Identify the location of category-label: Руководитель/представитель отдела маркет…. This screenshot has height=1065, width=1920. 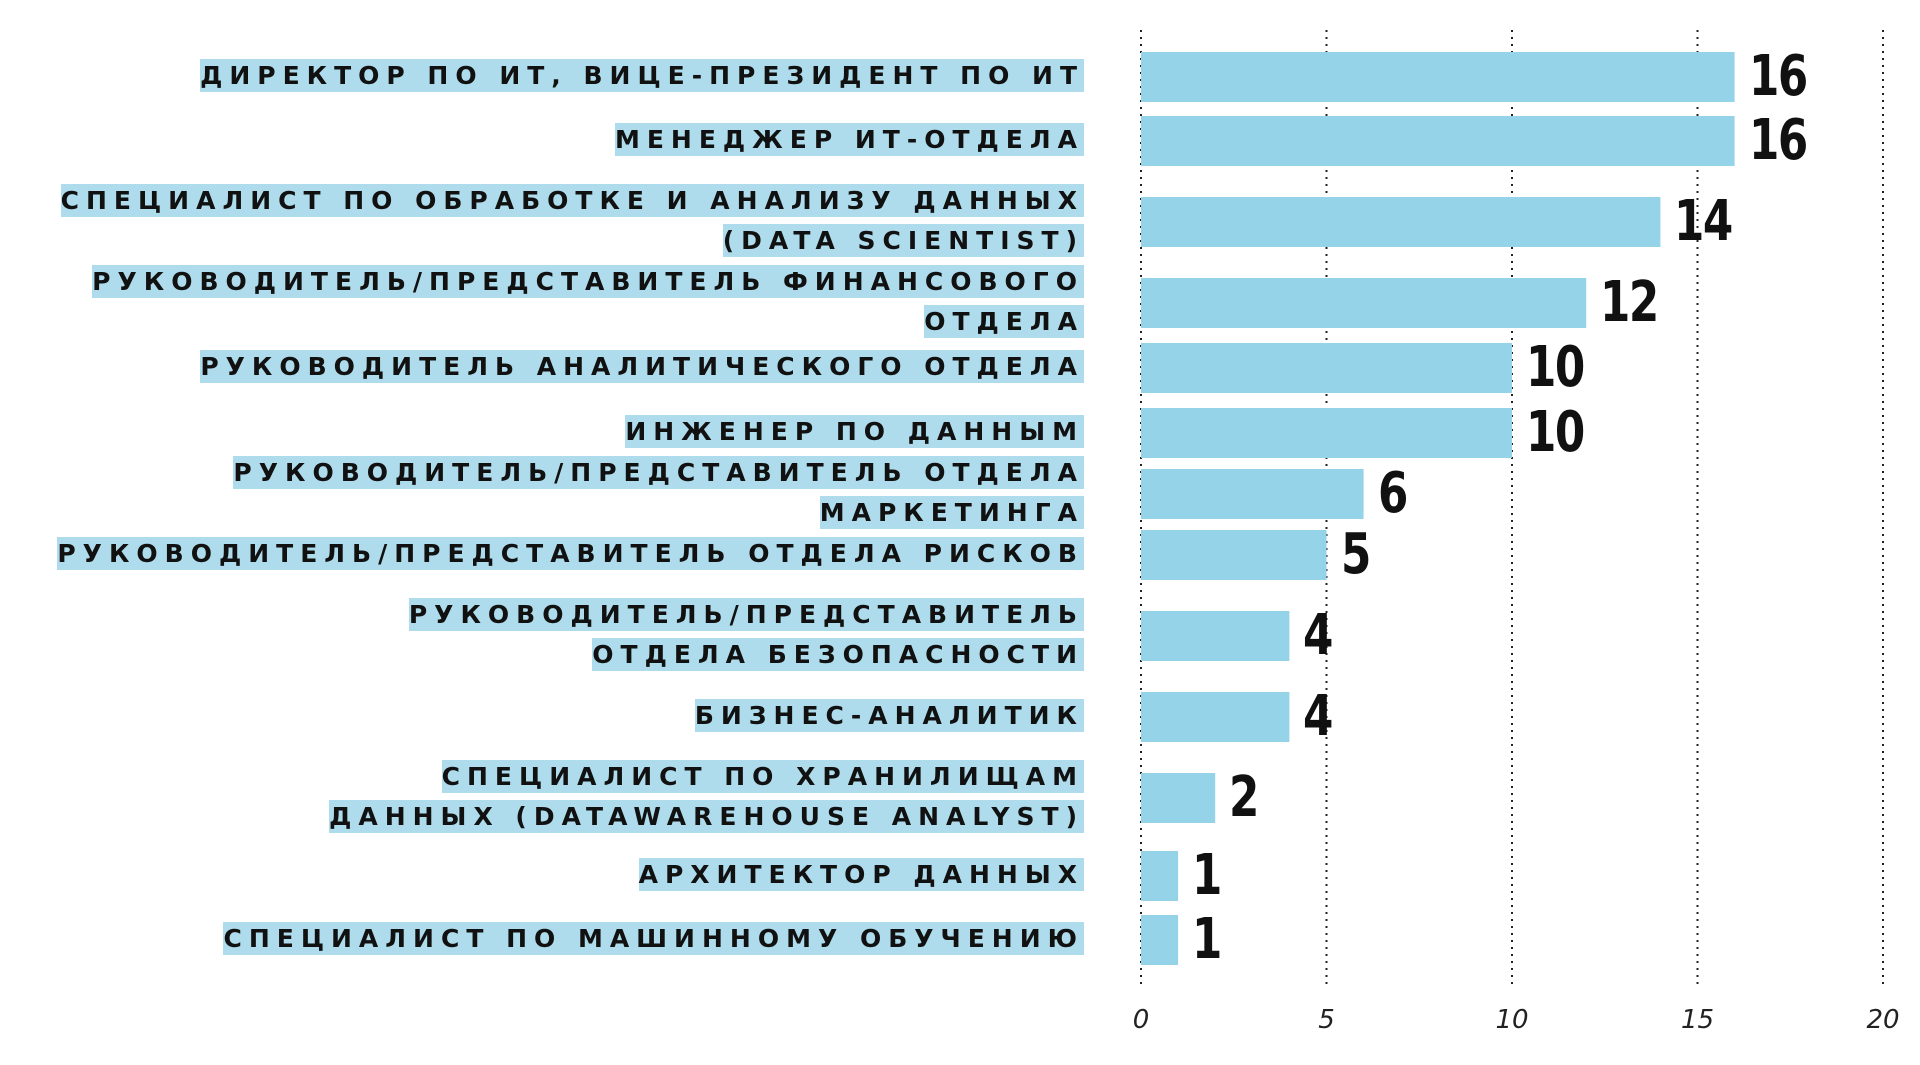
(549, 494).